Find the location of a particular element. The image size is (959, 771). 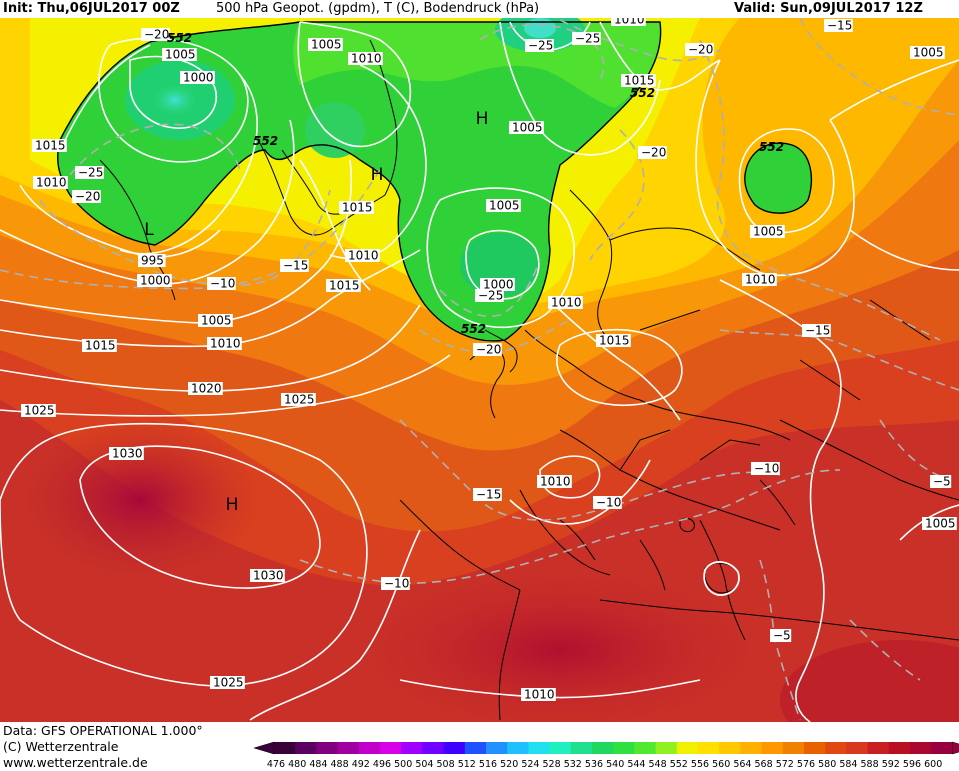

copyright: (C) Wetterzentrale is located at coordinates (61, 746).